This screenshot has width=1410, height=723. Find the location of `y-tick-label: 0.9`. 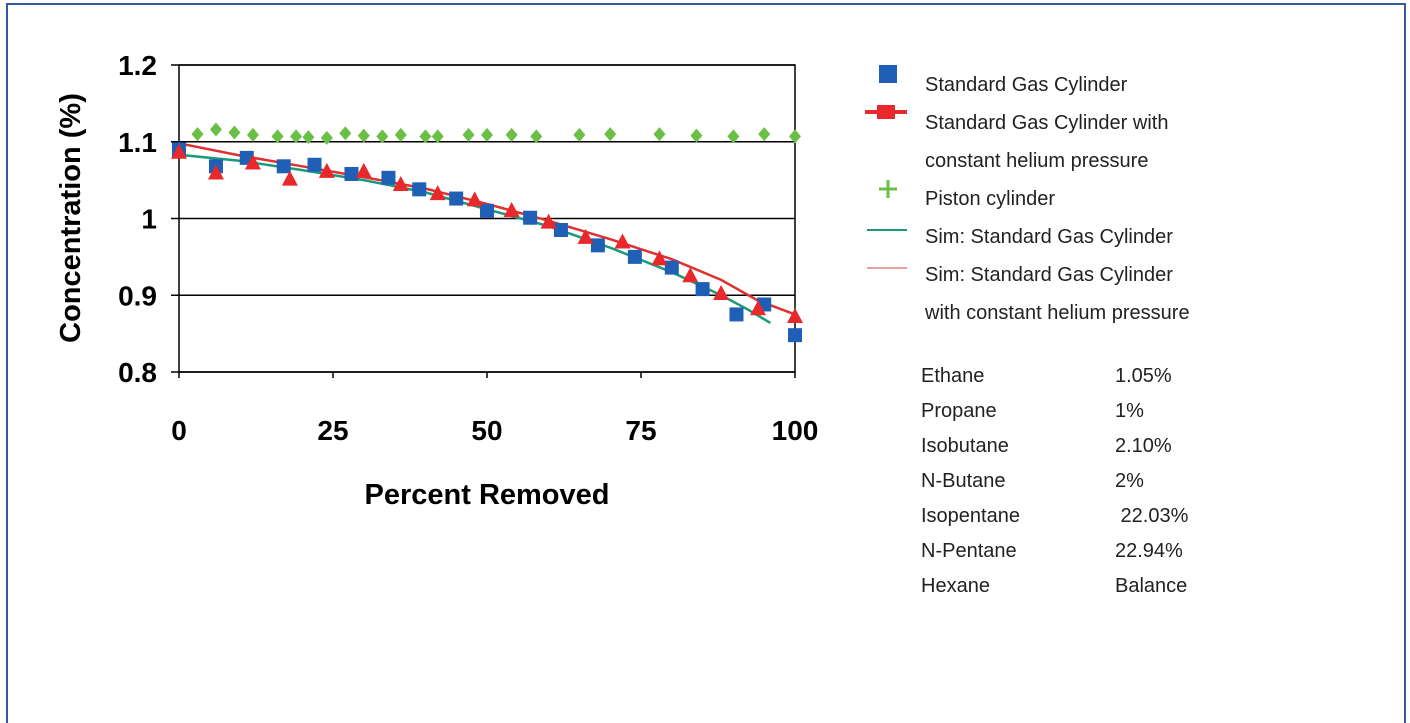

y-tick-label: 0.9 is located at coordinates (137, 295).